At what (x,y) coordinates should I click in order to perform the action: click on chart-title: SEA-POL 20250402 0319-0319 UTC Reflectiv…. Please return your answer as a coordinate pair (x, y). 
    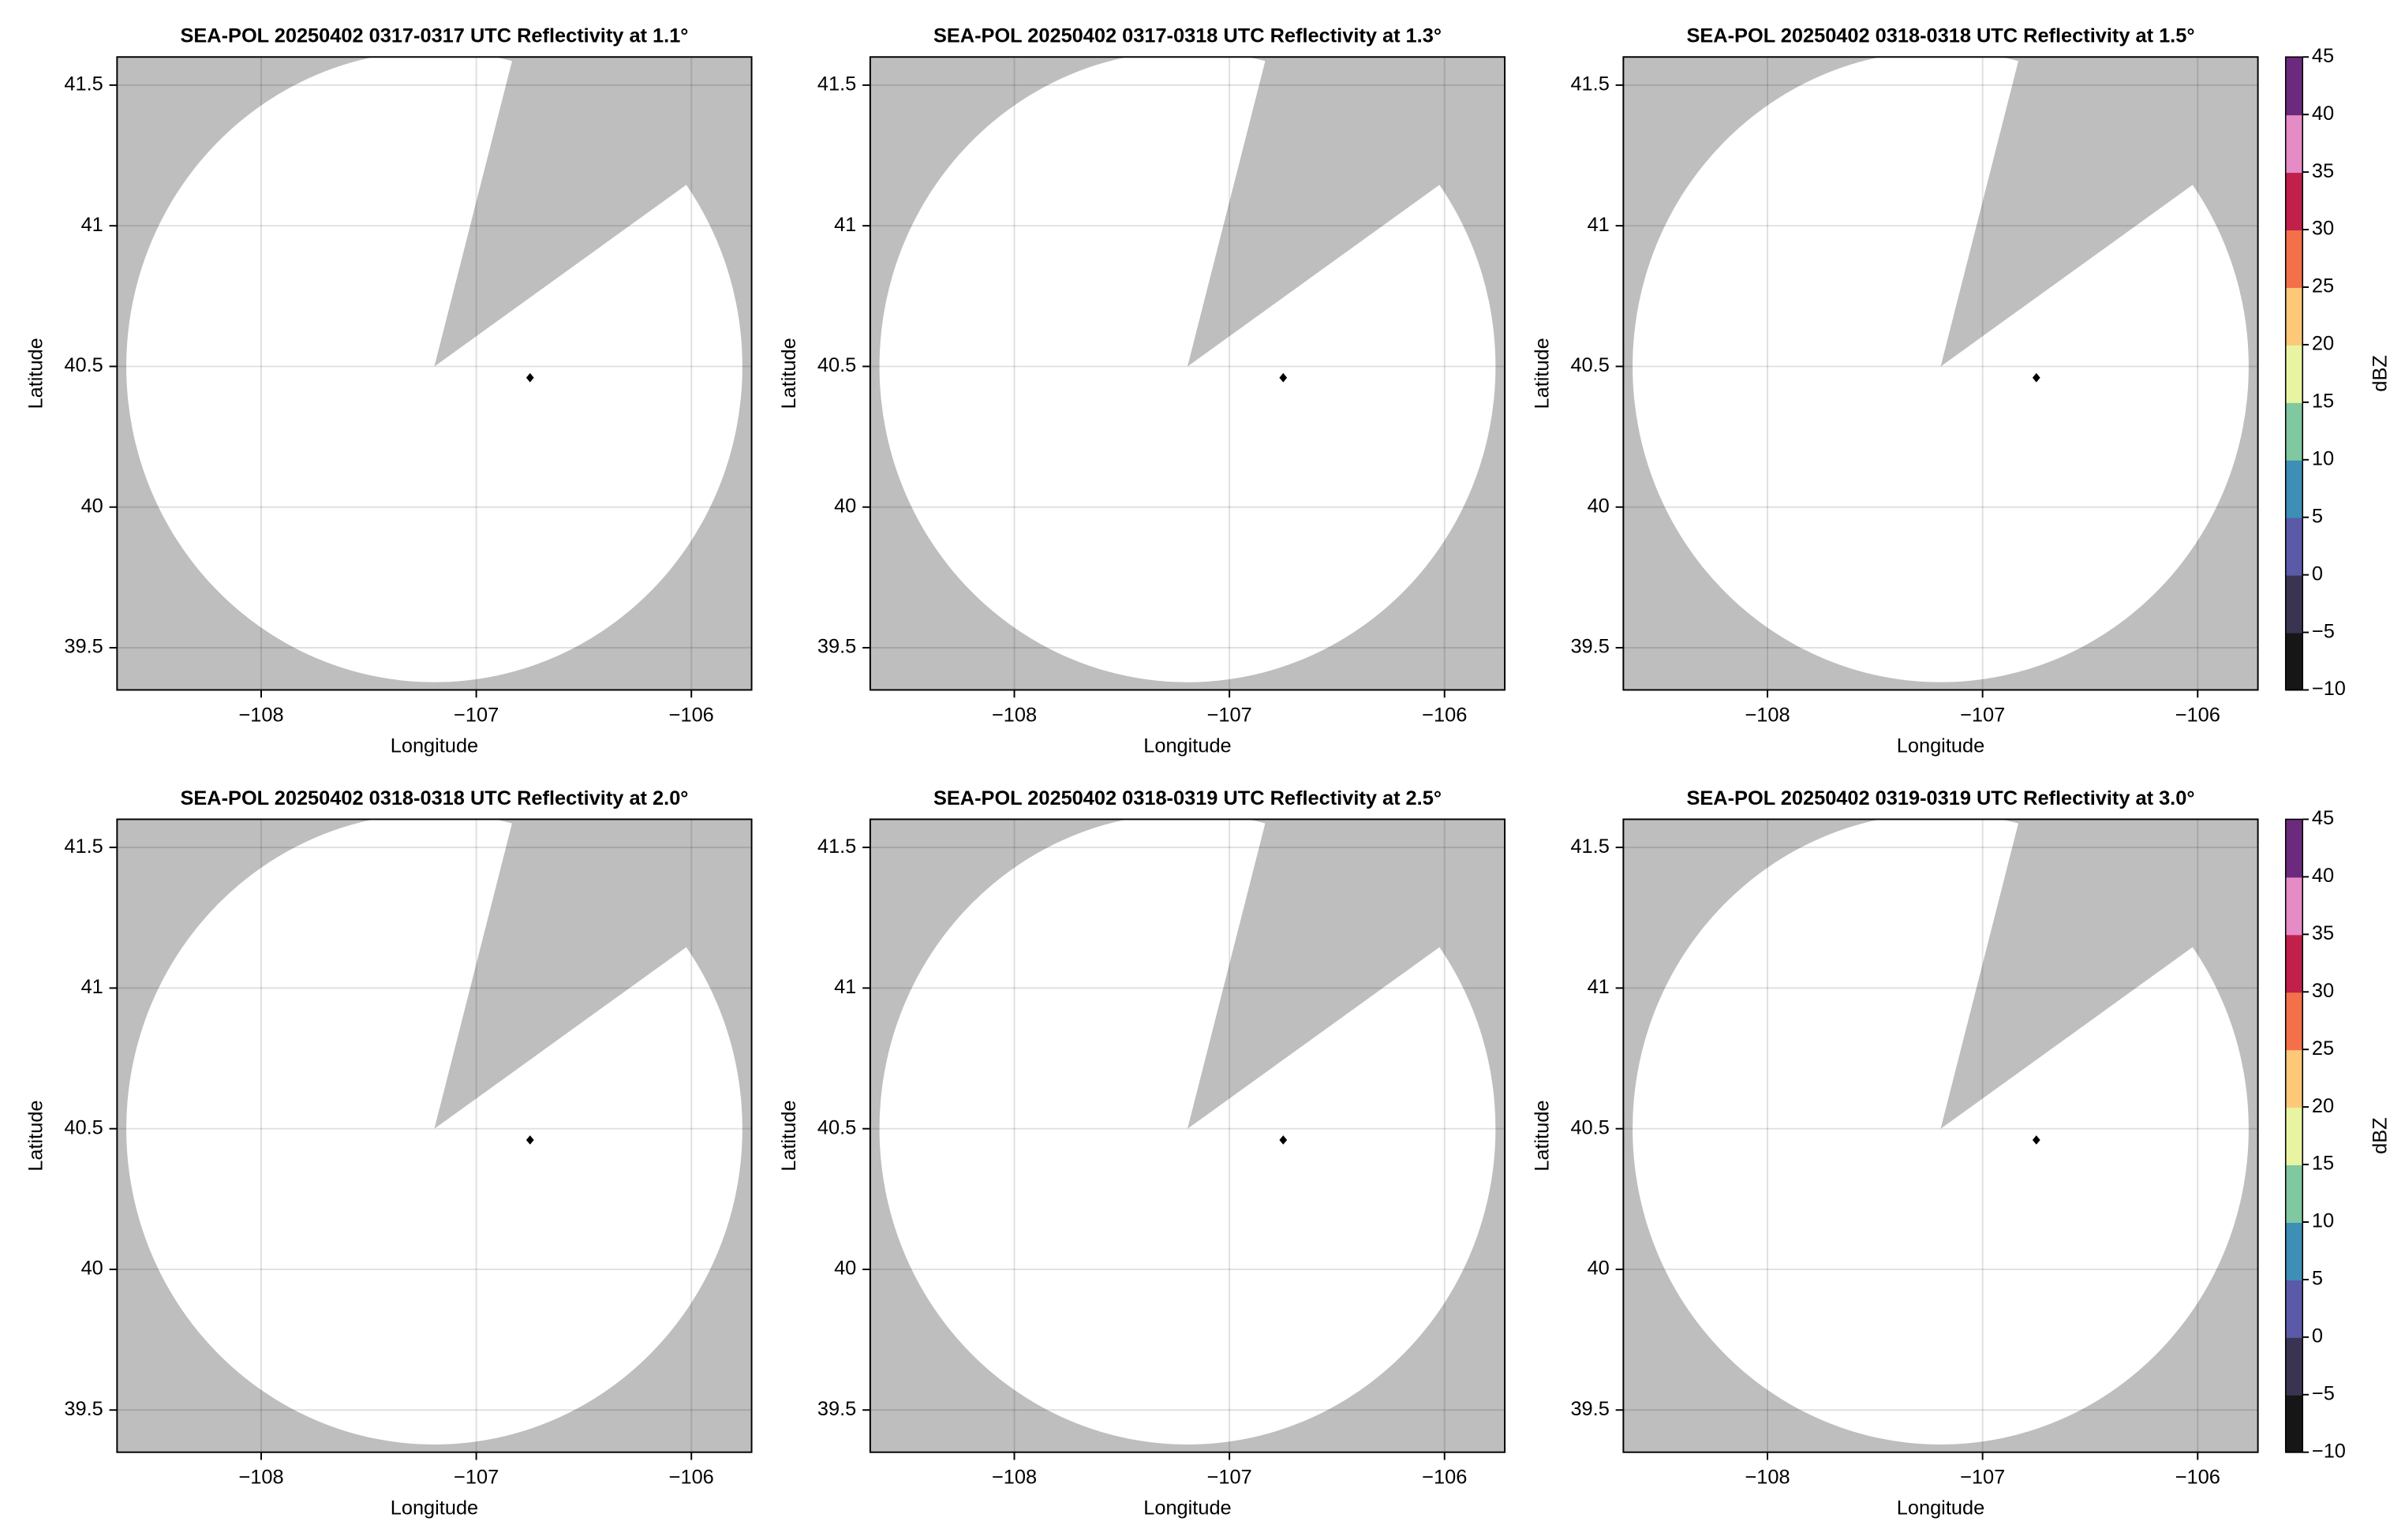
    Looking at the image, I should click on (1940, 798).